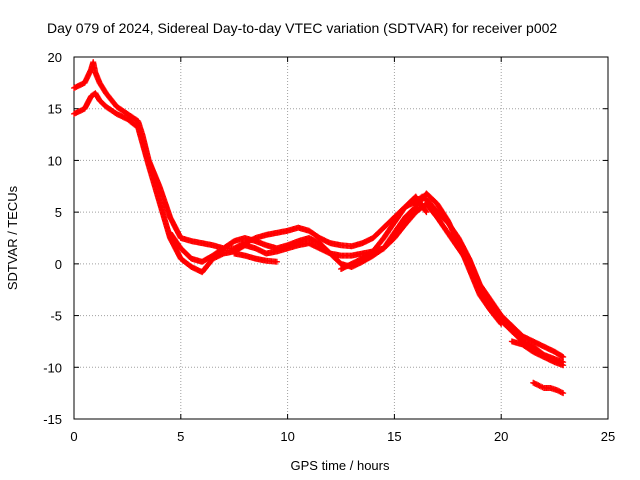 The width and height of the screenshot is (640, 480). Describe the element at coordinates (55, 109) in the screenshot. I see `y-tick-label: 15` at that location.